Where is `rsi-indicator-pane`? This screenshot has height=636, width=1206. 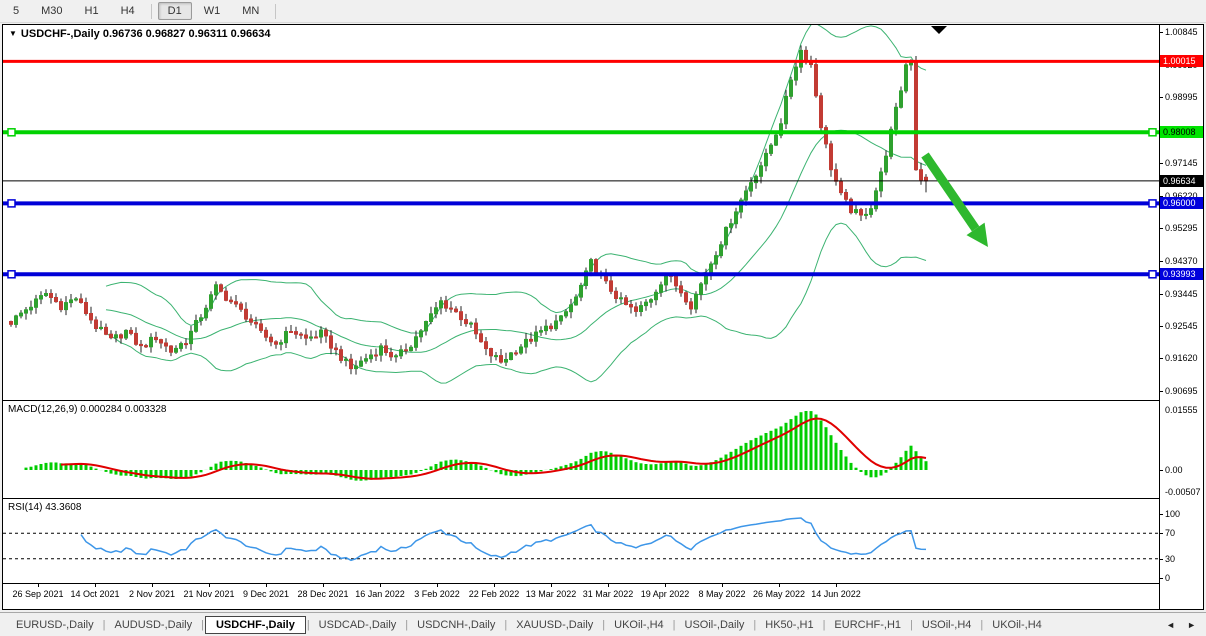
rsi-indicator-pane is located at coordinates (581, 541).